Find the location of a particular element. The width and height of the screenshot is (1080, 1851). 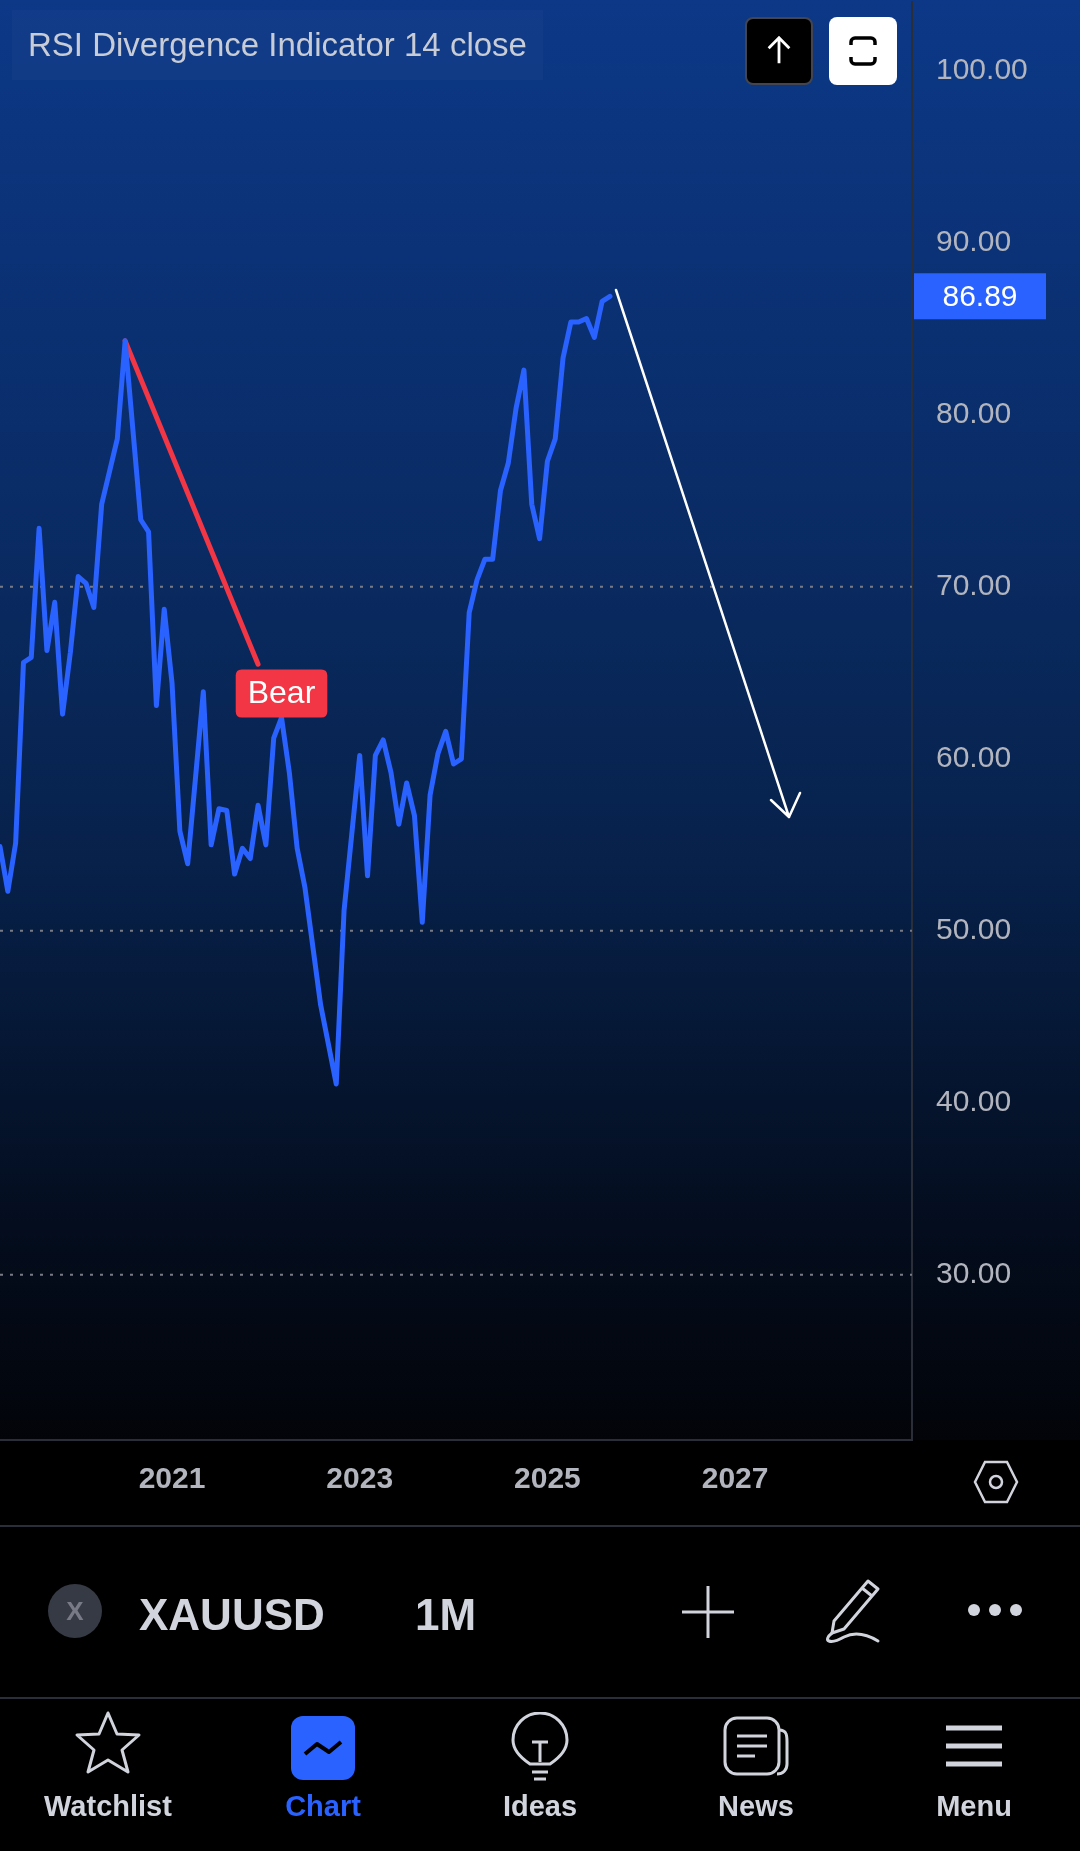

y-tick-label: 50.00 is located at coordinates (974, 929).